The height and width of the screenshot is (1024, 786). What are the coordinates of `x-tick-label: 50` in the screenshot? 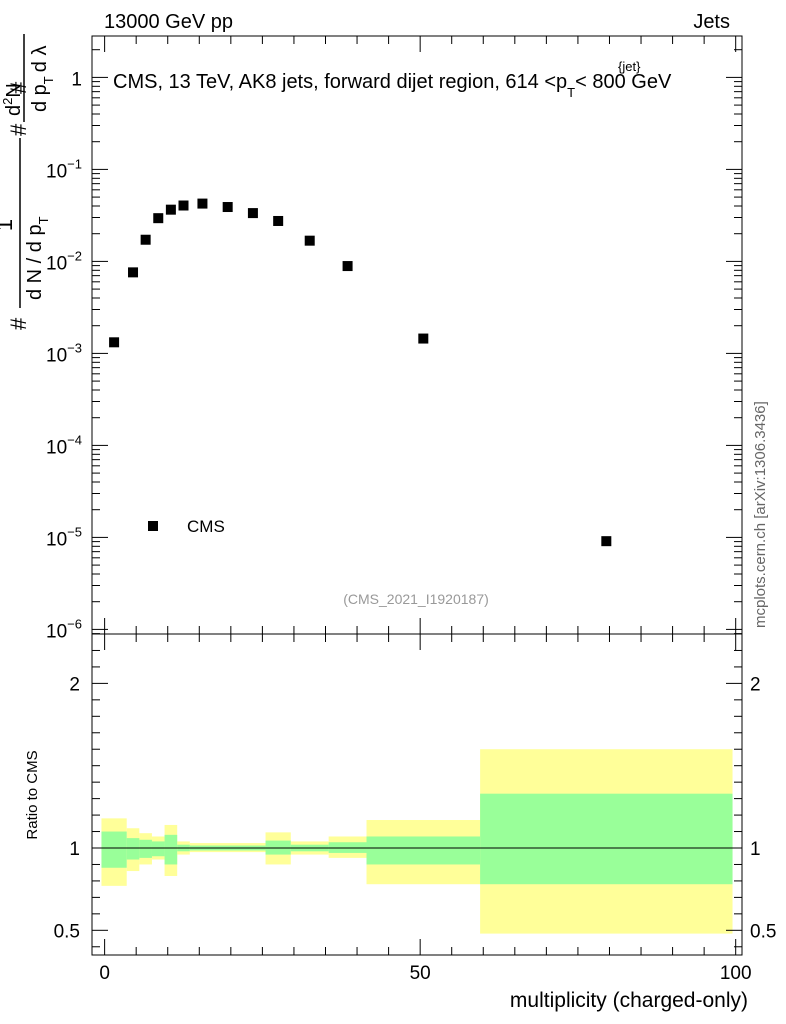 It's located at (420, 973).